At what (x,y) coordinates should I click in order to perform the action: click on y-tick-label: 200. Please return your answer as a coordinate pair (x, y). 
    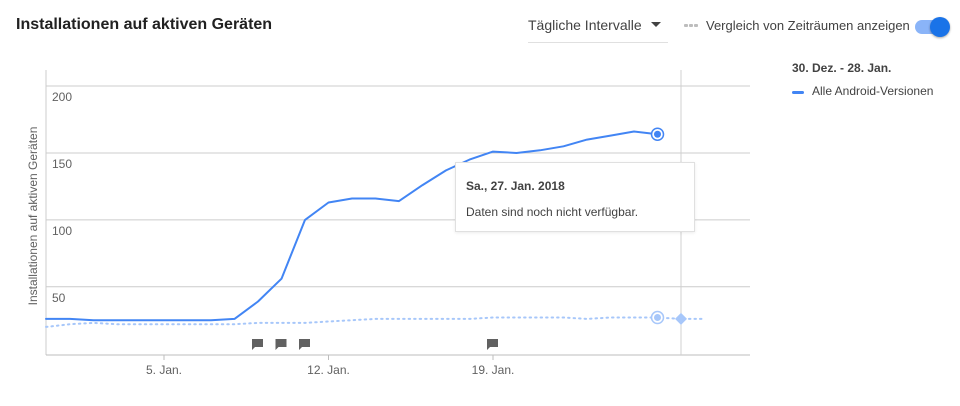
    Looking at the image, I should click on (62, 97).